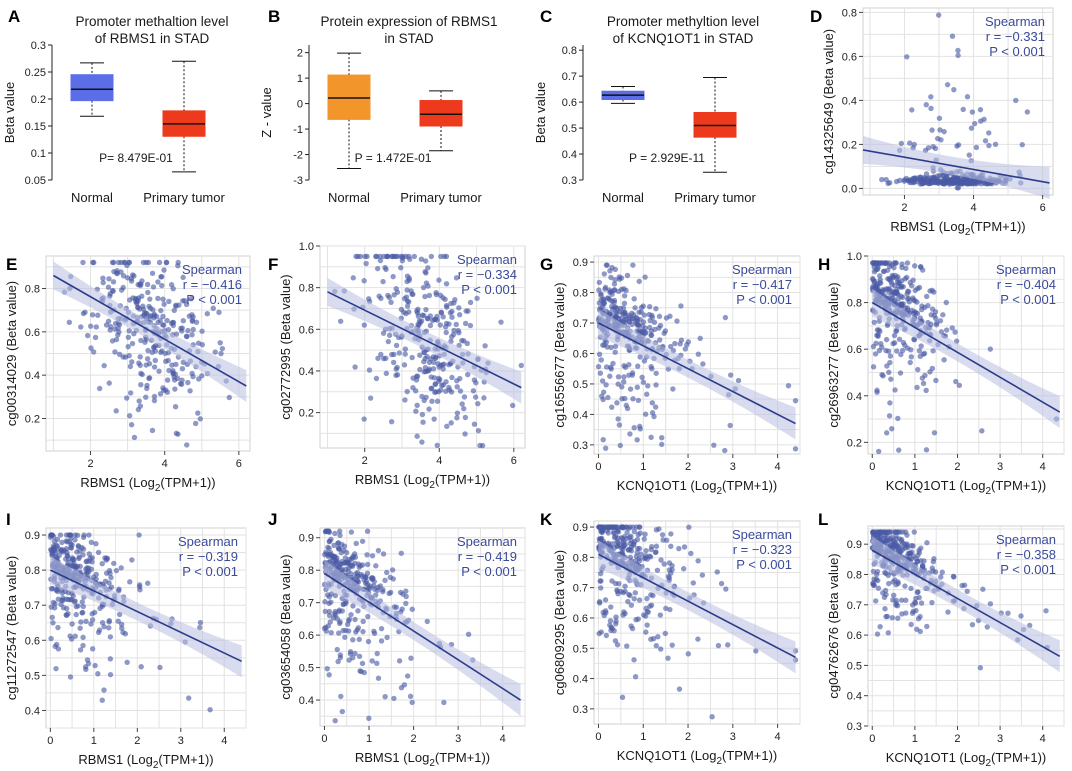  What do you see at coordinates (306, 289) in the screenshot?
I see `y-tick-label: 0.8` at bounding box center [306, 289].